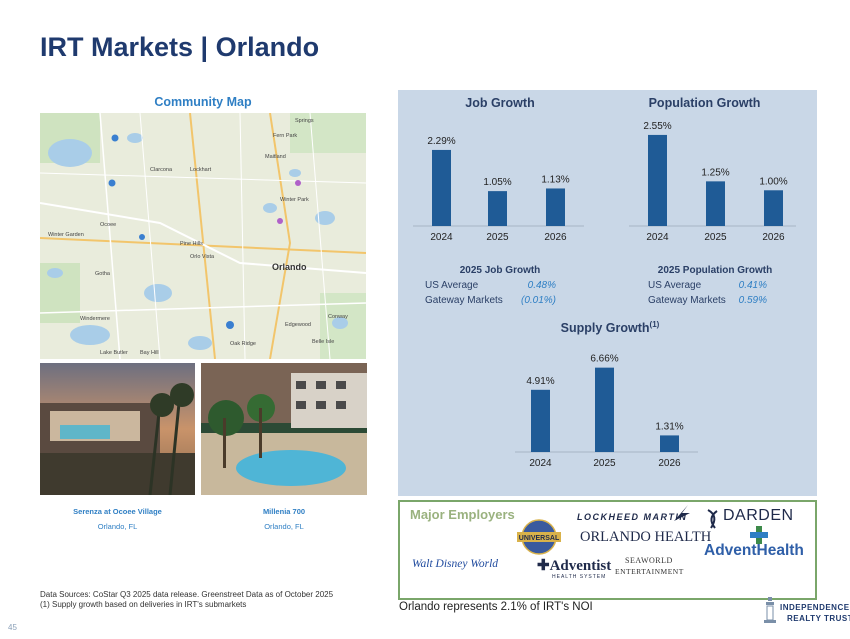  I want to click on lockheed-star-icon, so click(681, 513).